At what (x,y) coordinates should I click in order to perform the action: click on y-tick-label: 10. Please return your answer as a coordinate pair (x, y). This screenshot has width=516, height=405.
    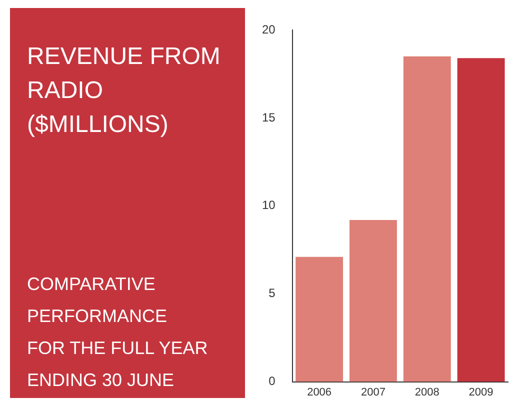
    Looking at the image, I should click on (269, 205).